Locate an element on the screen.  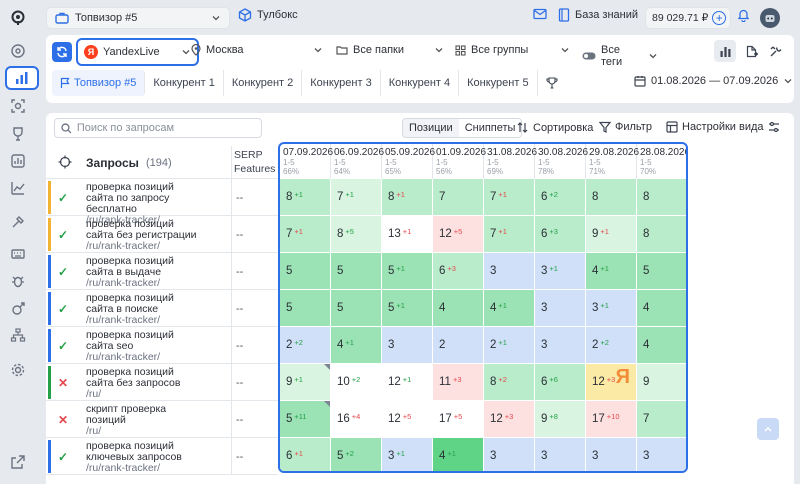
position-cell: 8 is located at coordinates (611, 197).